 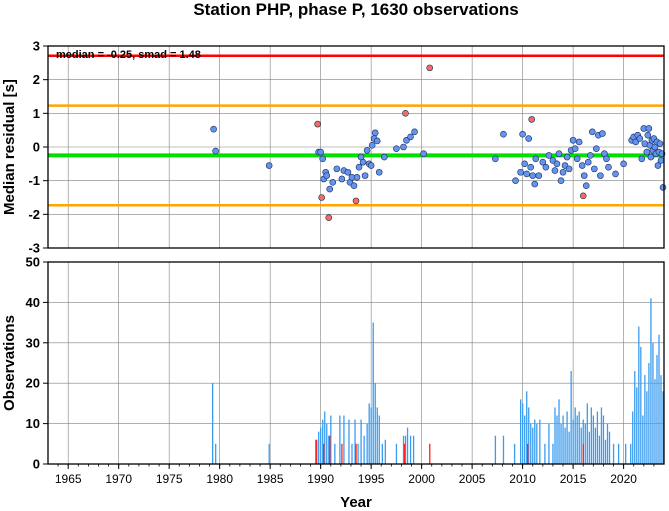 What do you see at coordinates (34, 214) in the screenshot?
I see `y-tick-label: -2` at bounding box center [34, 214].